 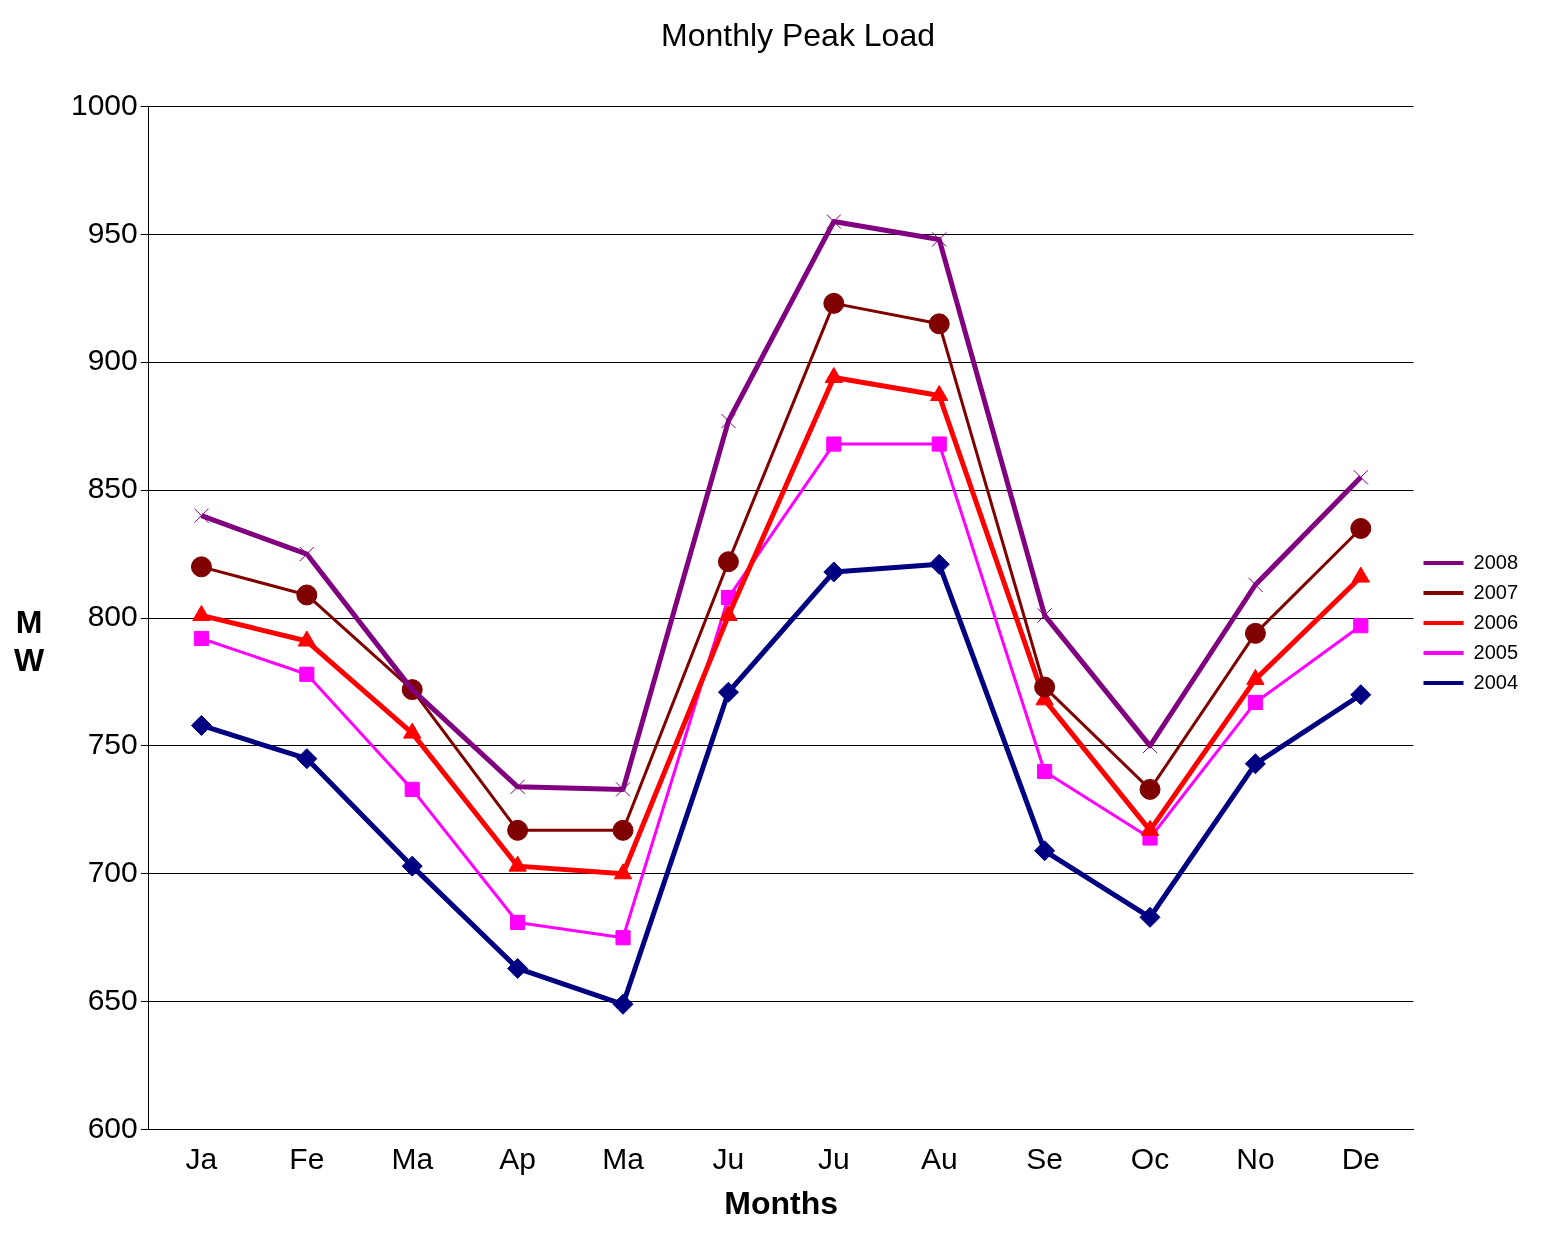 What do you see at coordinates (1496, 621) in the screenshot?
I see `legend-label: 2006` at bounding box center [1496, 621].